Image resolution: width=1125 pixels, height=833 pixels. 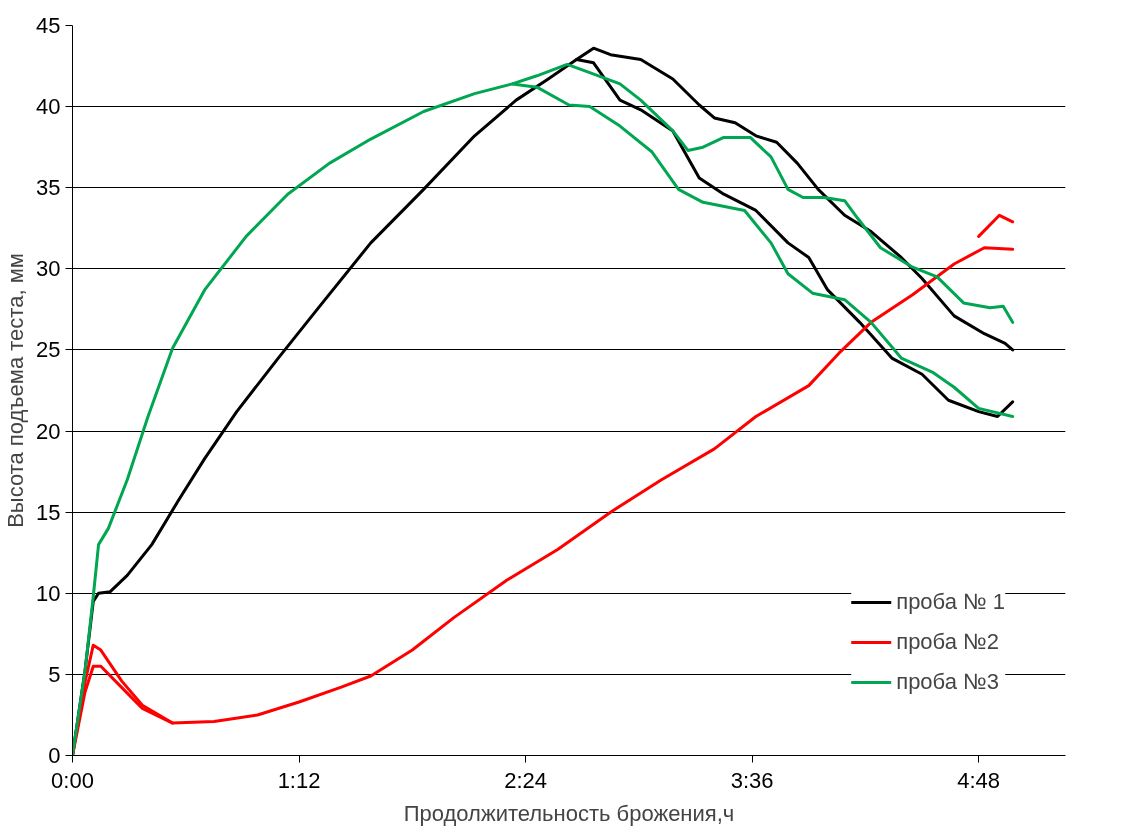 I want to click on x-tick-label: 3:36, so click(x=752, y=780).